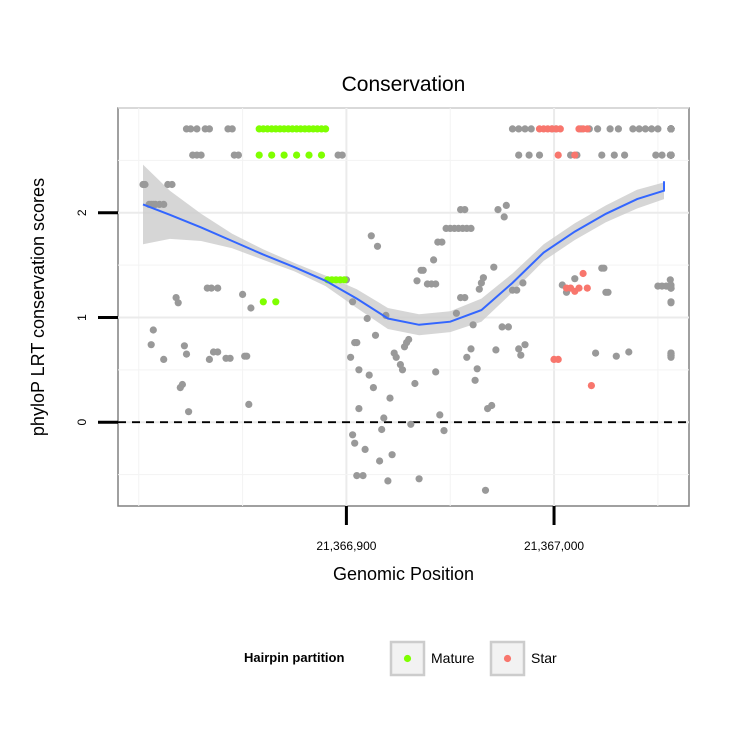 This screenshot has height=750, width=750. What do you see at coordinates (507, 658) in the screenshot?
I see `legend-key-star-dot` at bounding box center [507, 658].